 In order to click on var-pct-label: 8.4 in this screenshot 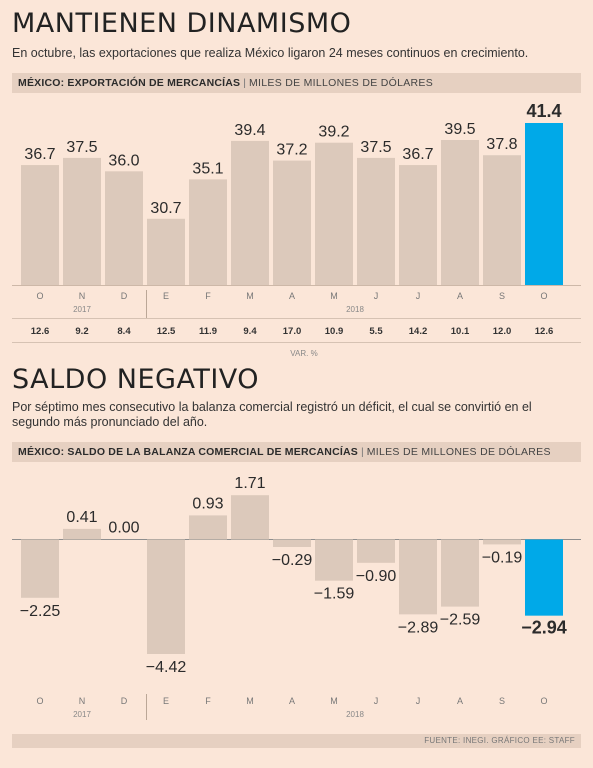, I will do `click(124, 331)`.